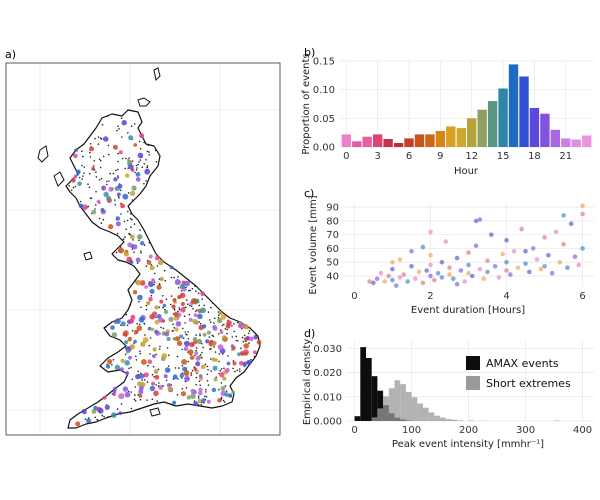 Image resolution: width=600 pixels, height=500 pixels. What do you see at coordinates (409, 156) in the screenshot?
I see `panel-b-x-tick-label: 6` at bounding box center [409, 156].